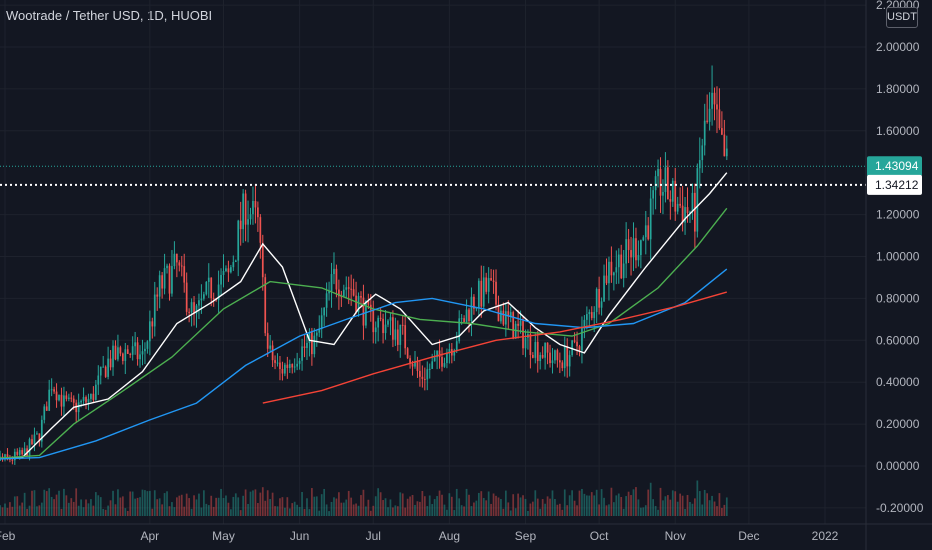 The image size is (932, 550). What do you see at coordinates (902, 17) in the screenshot?
I see `unit-badge: USDT` at bounding box center [902, 17].